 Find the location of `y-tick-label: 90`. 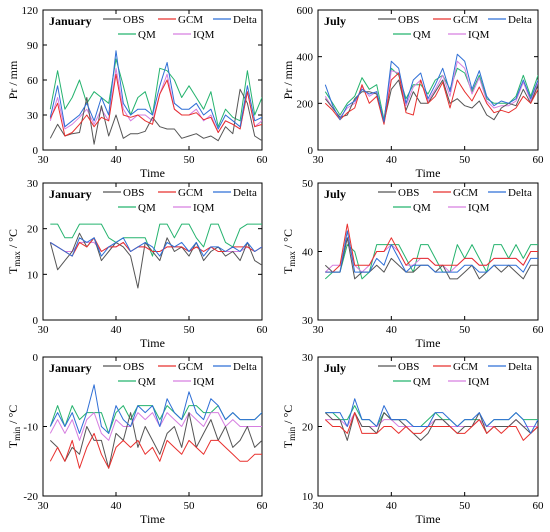

y-tick-label: 90 is located at coordinates (33, 46).